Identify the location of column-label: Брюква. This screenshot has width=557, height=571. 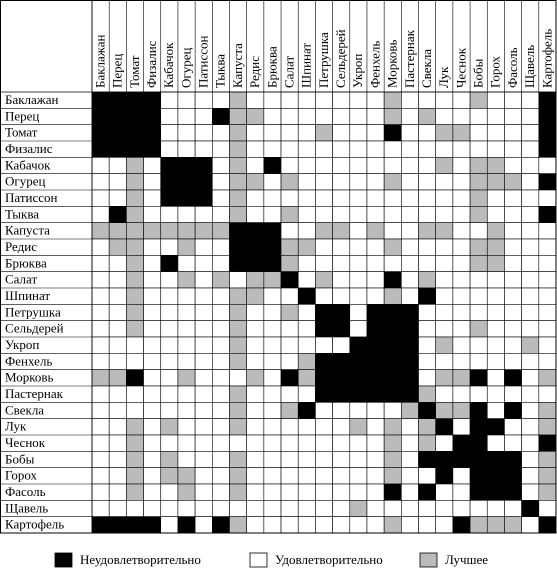
(271, 67).